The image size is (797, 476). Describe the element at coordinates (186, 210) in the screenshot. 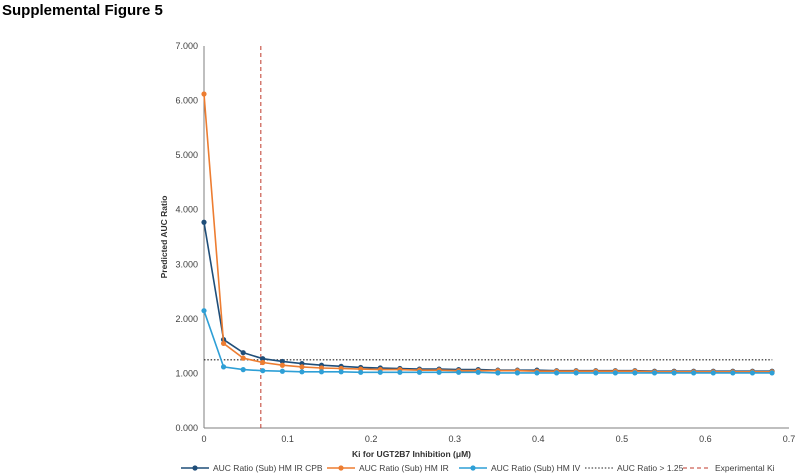

I see `y-tick-label: 4.000` at that location.